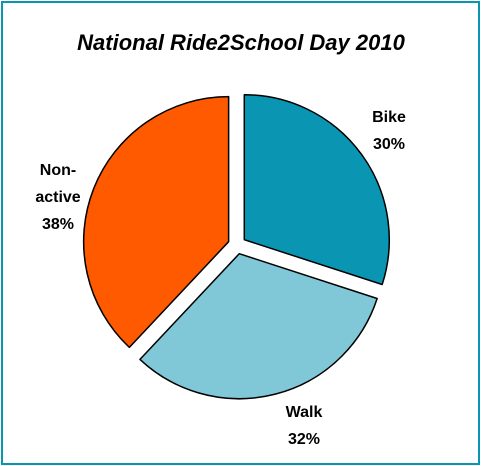 The width and height of the screenshot is (481, 466). Describe the element at coordinates (58, 224) in the screenshot. I see `value-label: 38%` at that location.